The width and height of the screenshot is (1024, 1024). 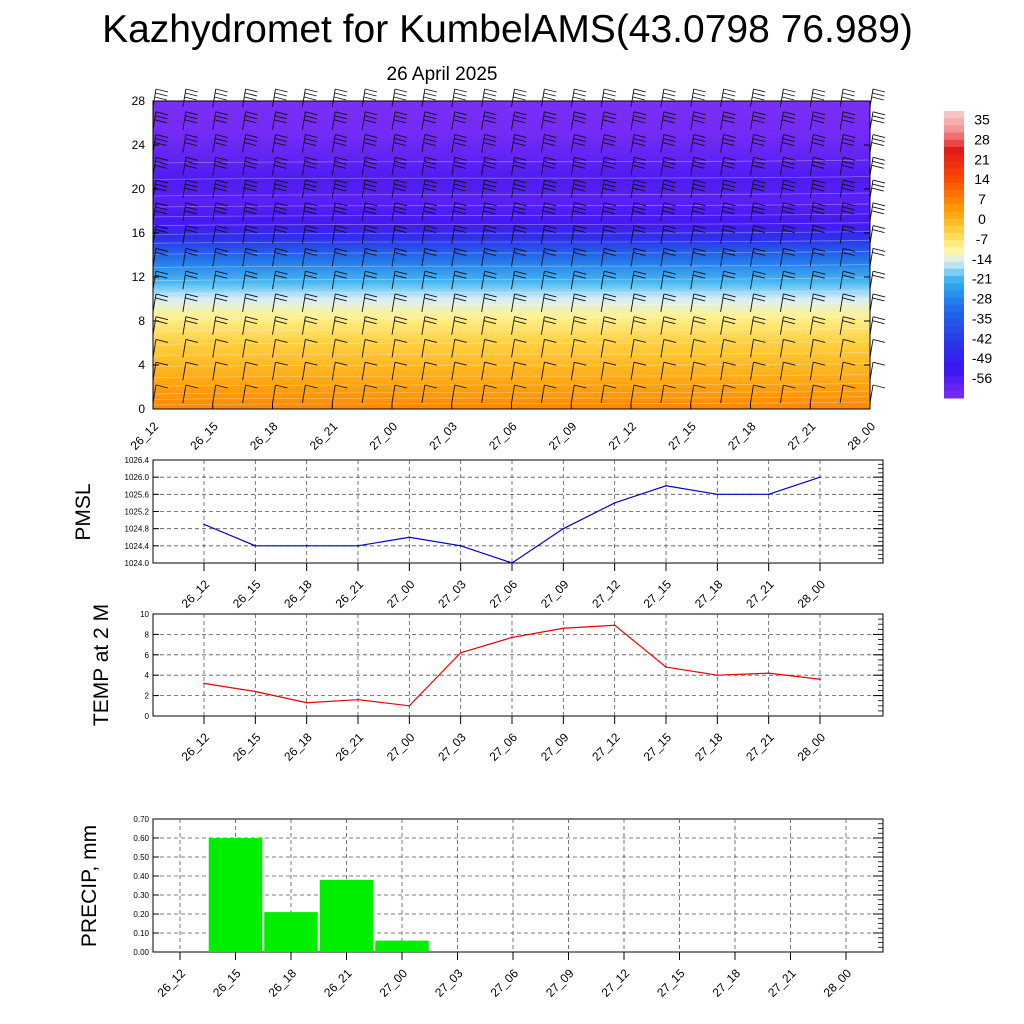 I want to click on y-tick-label: 16, so click(x=139, y=233).